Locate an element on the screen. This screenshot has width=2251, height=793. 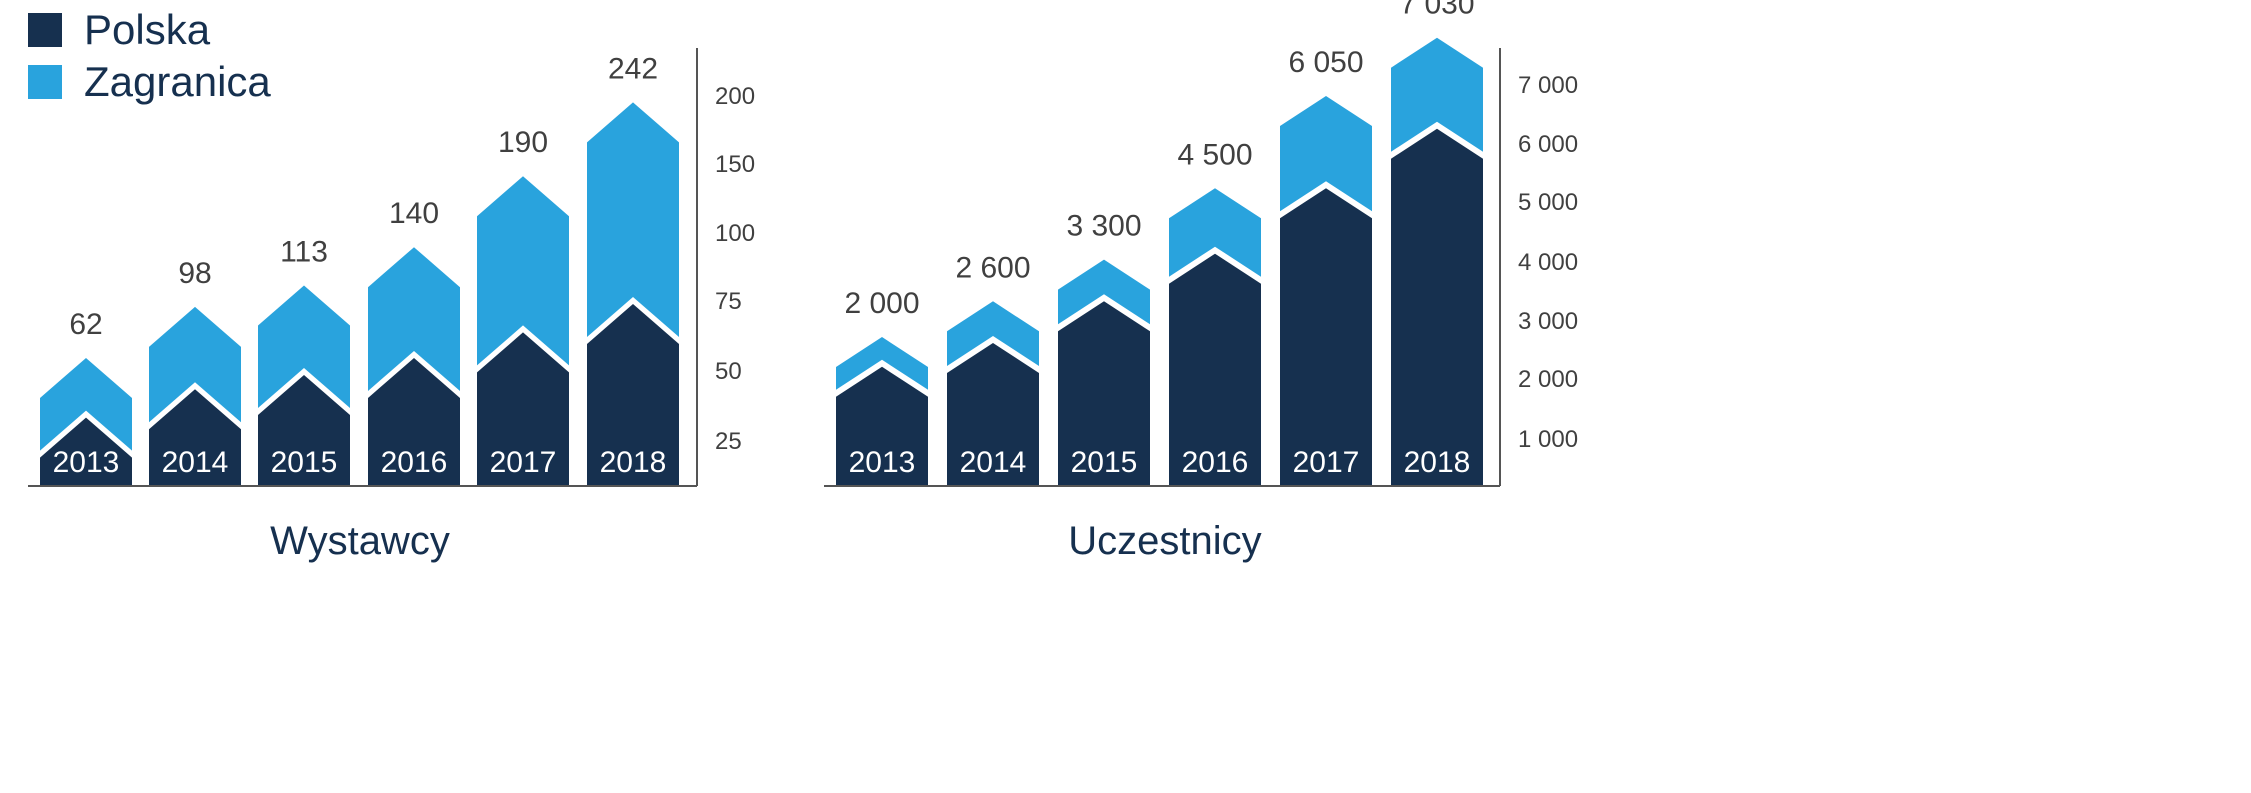
total-value-label: 242 is located at coordinates (633, 68).